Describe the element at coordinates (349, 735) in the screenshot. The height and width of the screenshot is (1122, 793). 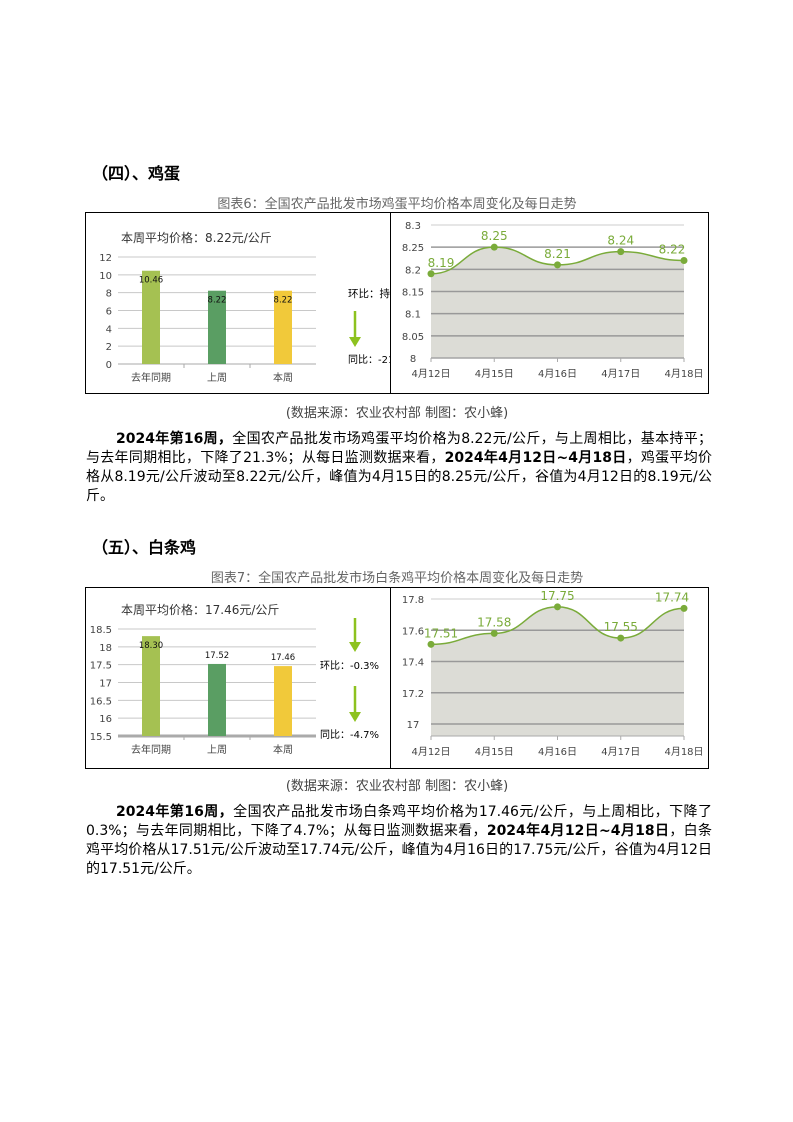
I see `yoy-change-label: 同比：-4.7%` at that location.